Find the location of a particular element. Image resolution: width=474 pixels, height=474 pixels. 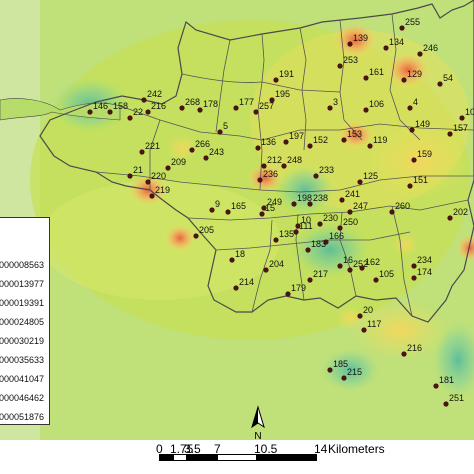

sample-point-label: 204 is located at coordinates (276, 264).